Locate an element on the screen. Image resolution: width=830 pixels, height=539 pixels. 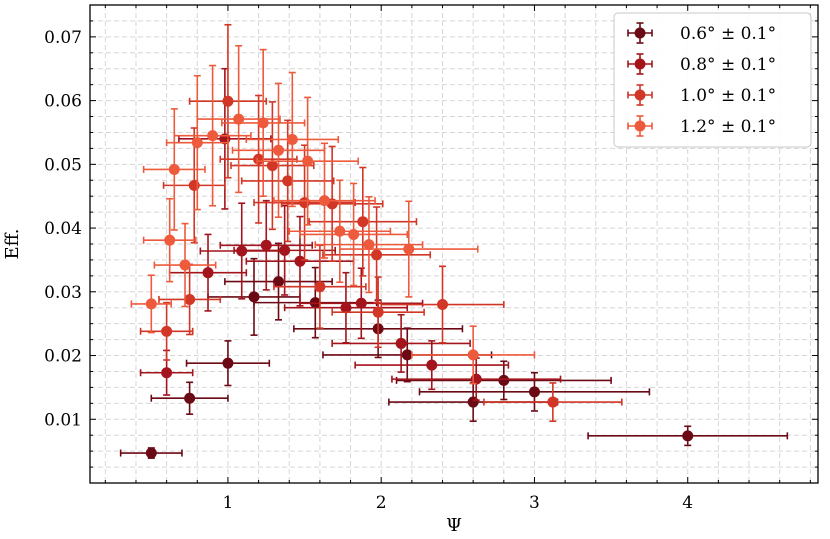
legend-box is located at coordinates (712, 80).